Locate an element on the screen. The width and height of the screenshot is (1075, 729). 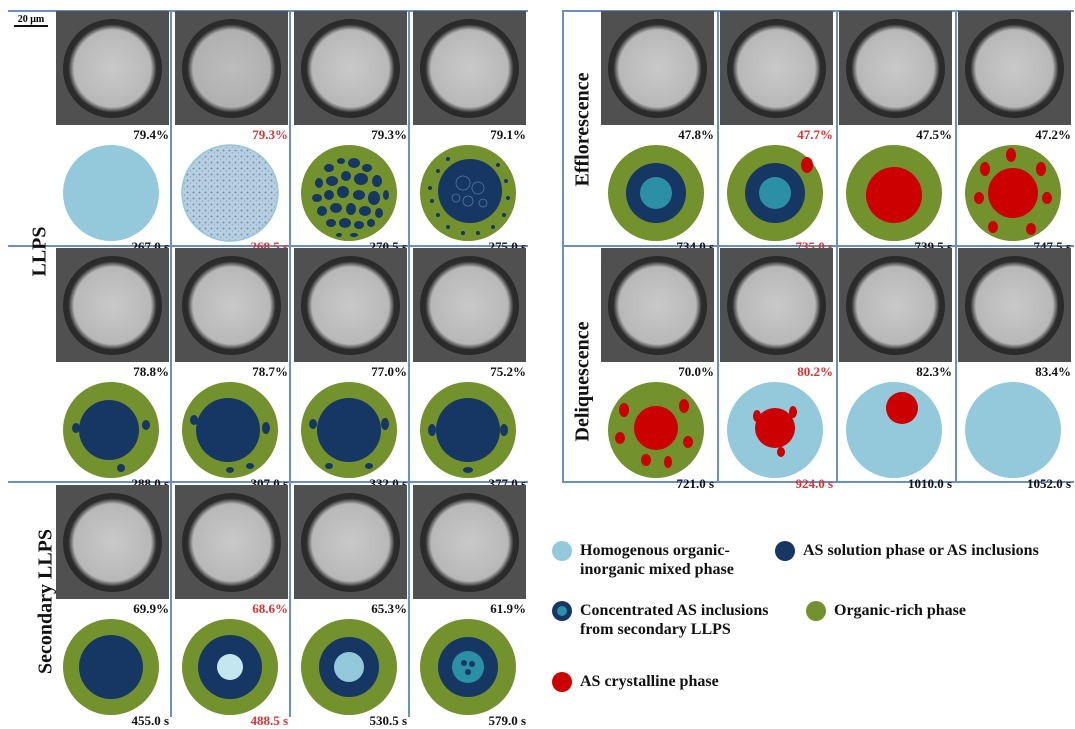
legend-crystal-label: AS crystalline phase is located at coordinates (649, 681).